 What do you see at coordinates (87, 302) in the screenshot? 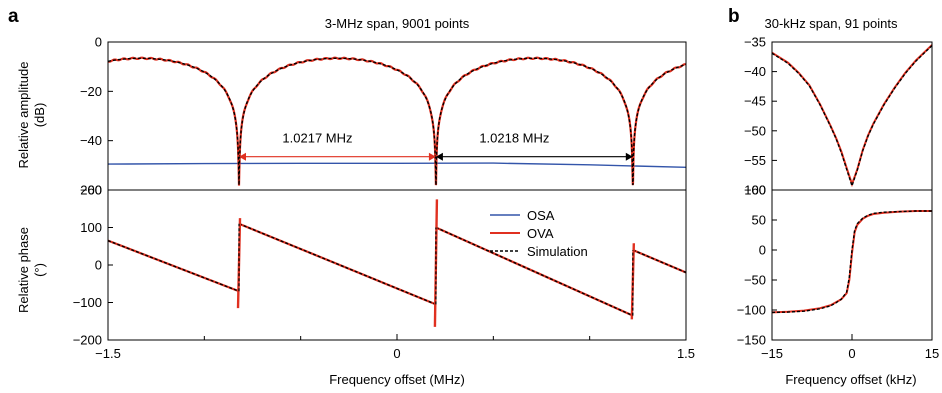
I see `ytick-label-a-phase: −100` at bounding box center [87, 302].